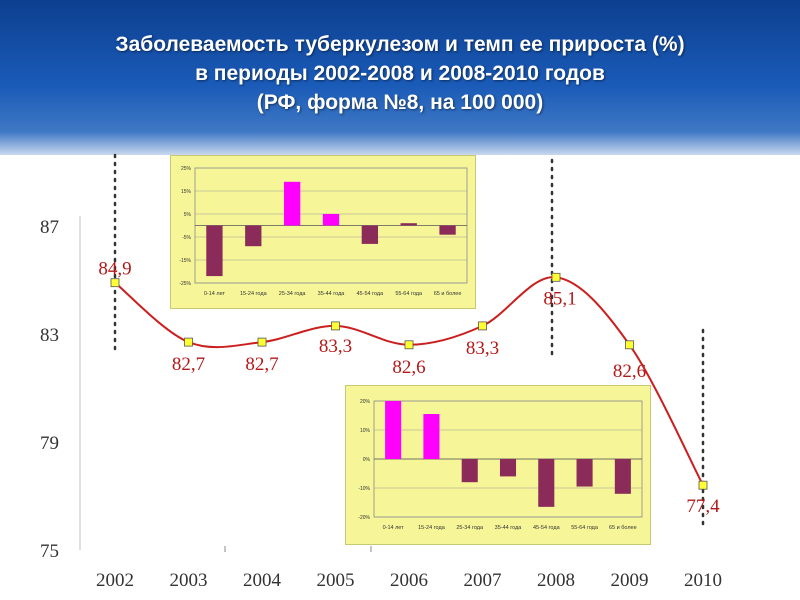  What do you see at coordinates (367, 460) in the screenshot?
I see `y-tick-label: 0%` at bounding box center [367, 460].